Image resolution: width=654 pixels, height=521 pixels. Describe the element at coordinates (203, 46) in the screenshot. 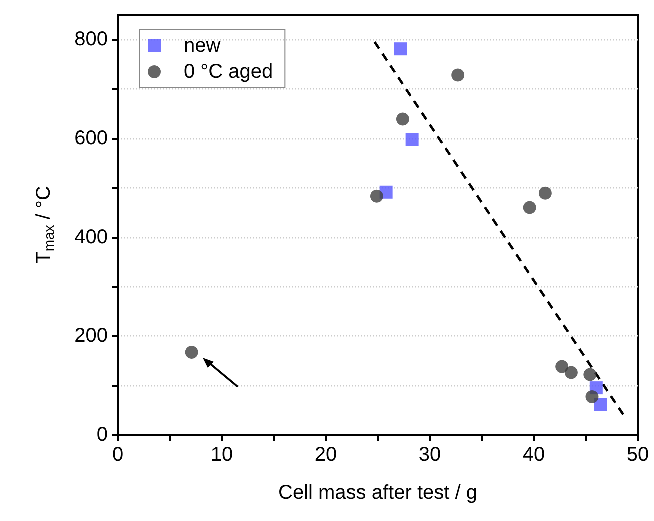

I see `legend-label: new` at that location.